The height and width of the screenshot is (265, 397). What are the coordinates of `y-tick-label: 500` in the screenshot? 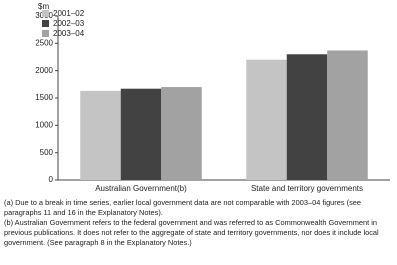 It's located at (47, 152).